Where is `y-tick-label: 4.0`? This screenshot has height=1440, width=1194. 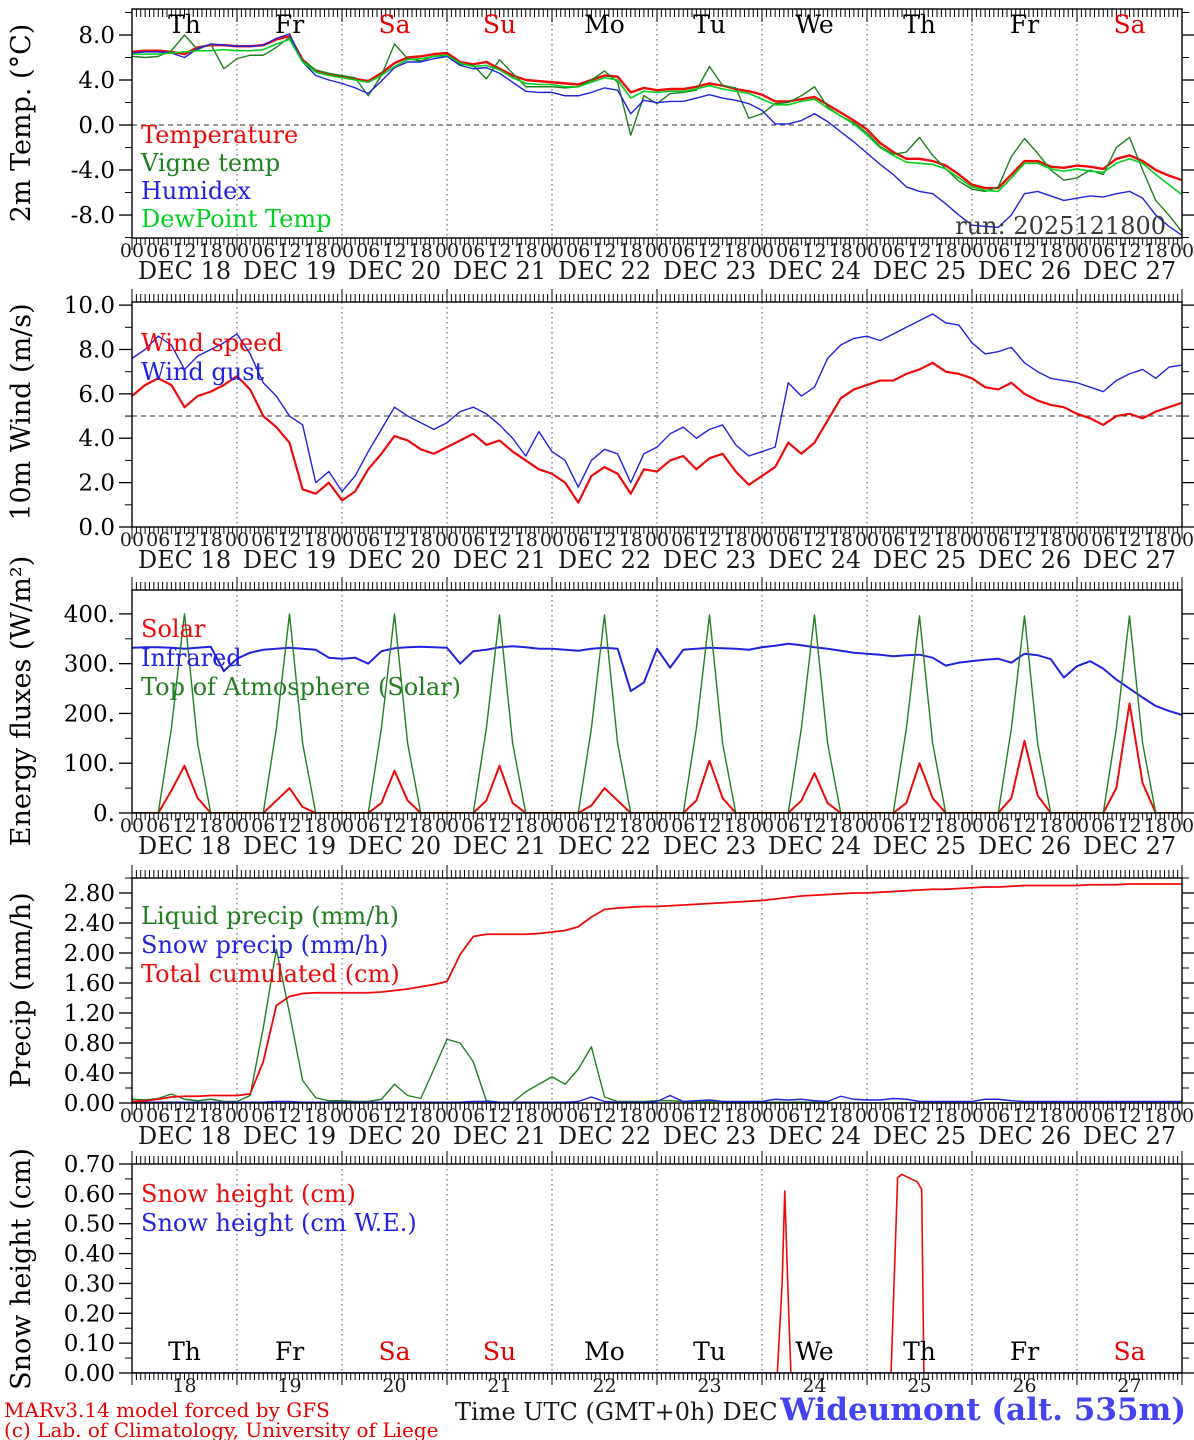
y-tick-label: 4.0 is located at coordinates (96, 439).